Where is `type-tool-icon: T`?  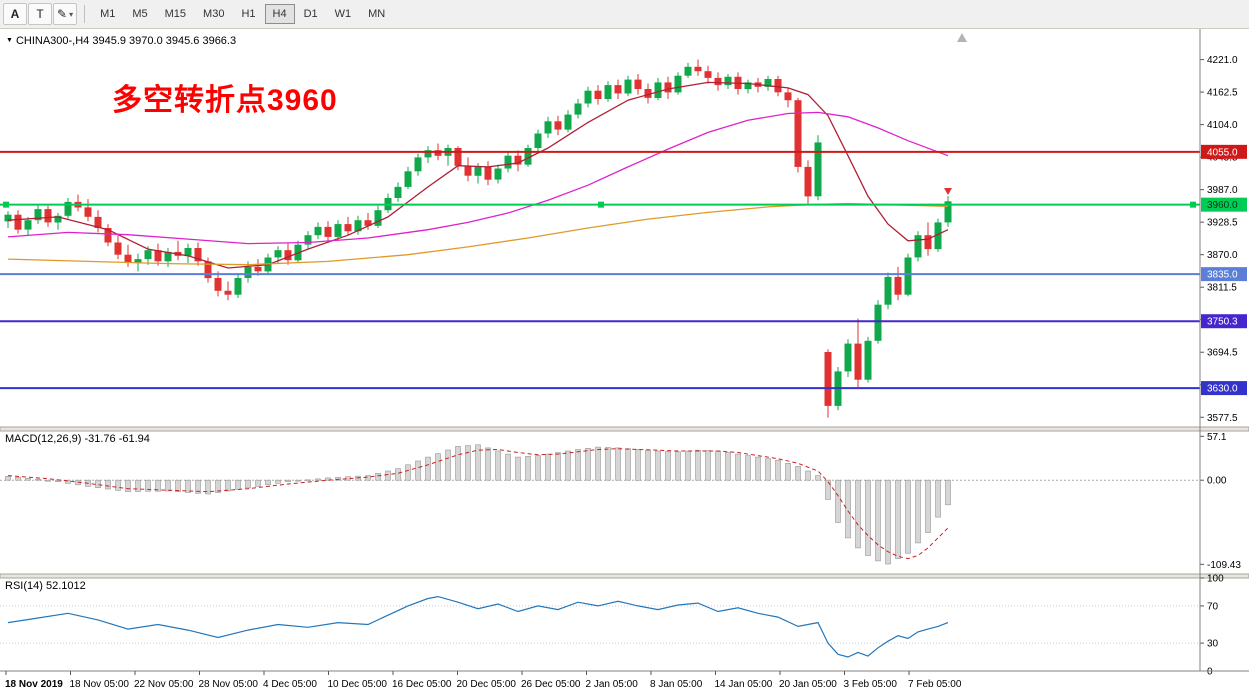 type-tool-icon: T is located at coordinates (40, 14).